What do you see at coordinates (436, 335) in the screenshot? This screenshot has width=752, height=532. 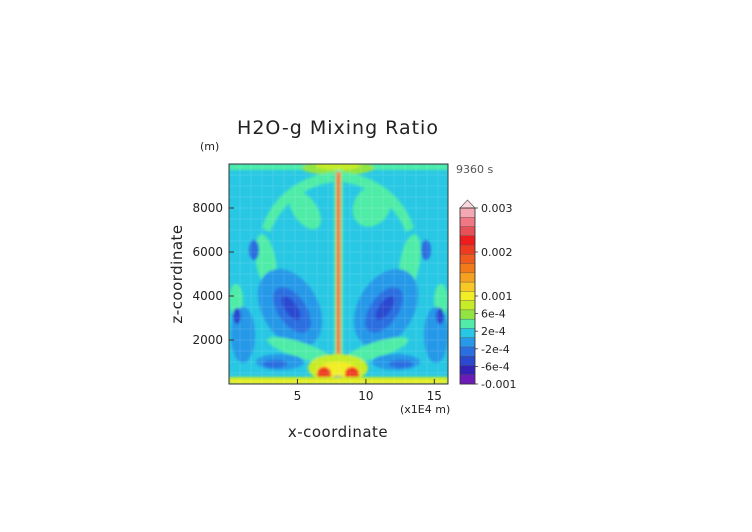 I see `side-region-right-shape` at bounding box center [436, 335].